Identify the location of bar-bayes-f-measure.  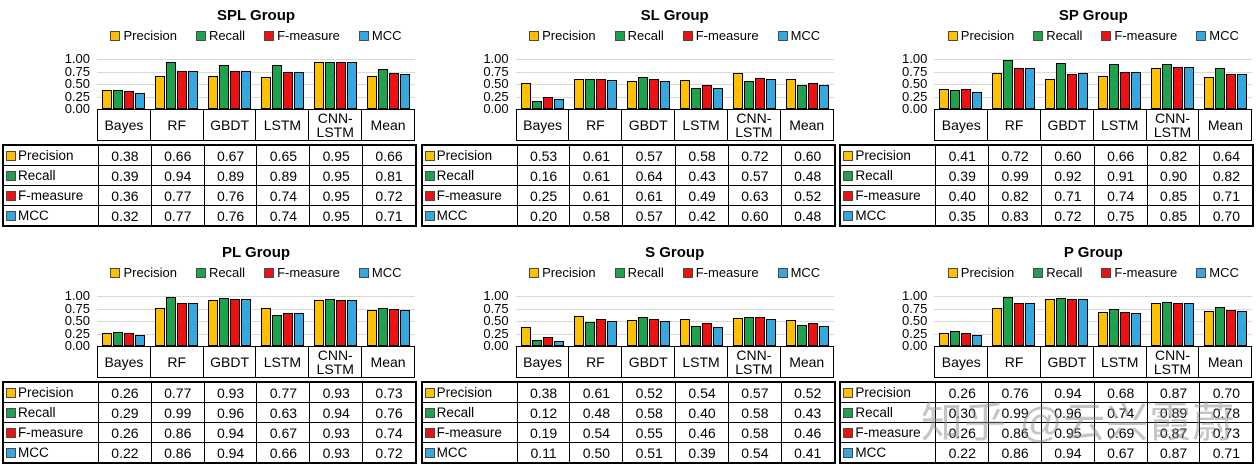
(129, 100).